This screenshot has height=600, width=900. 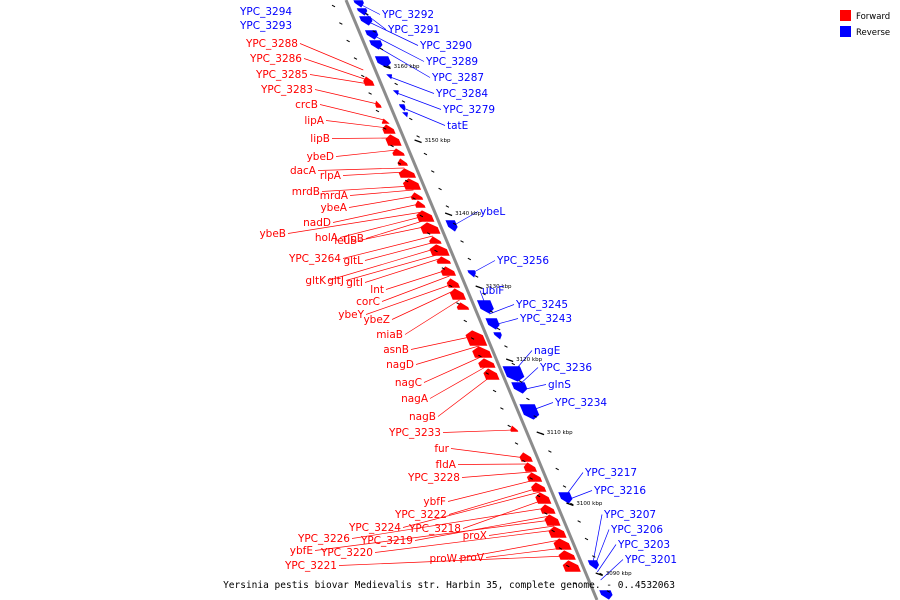 I want to click on gene-label-ypc-3243: YPC_3243, so click(x=545, y=319).